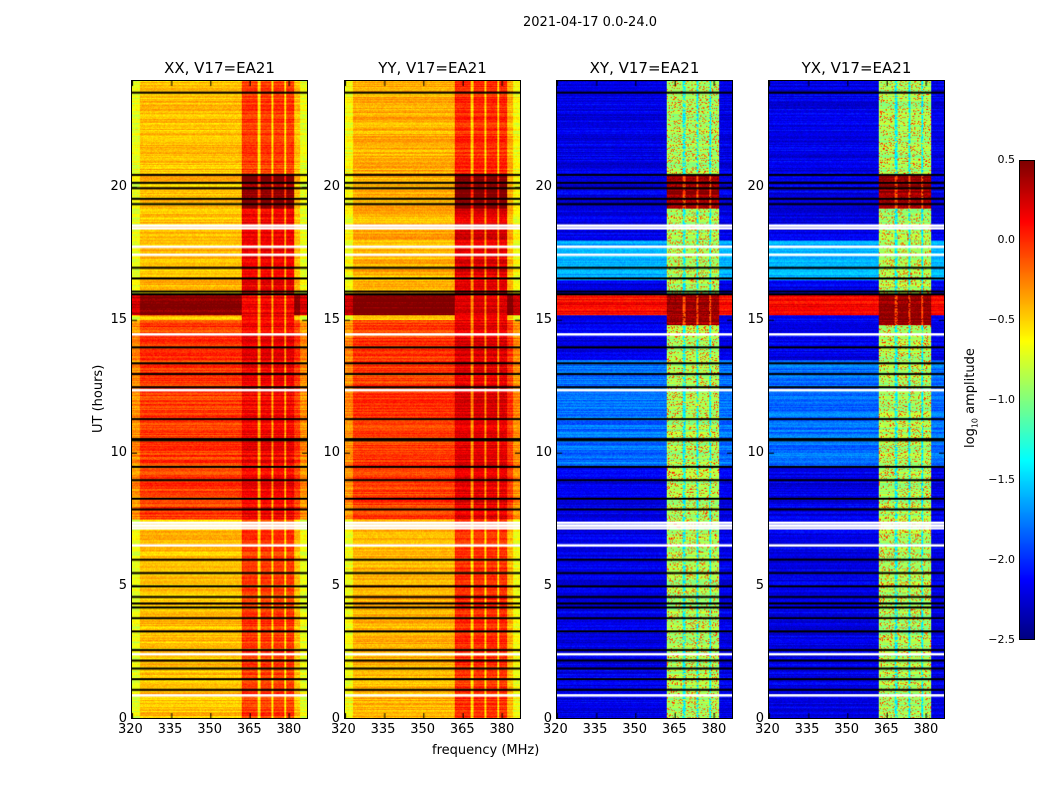 The width and height of the screenshot is (1050, 800). What do you see at coordinates (971, 398) in the screenshot?
I see `colorbar-label: log10 amplitude` at bounding box center [971, 398].